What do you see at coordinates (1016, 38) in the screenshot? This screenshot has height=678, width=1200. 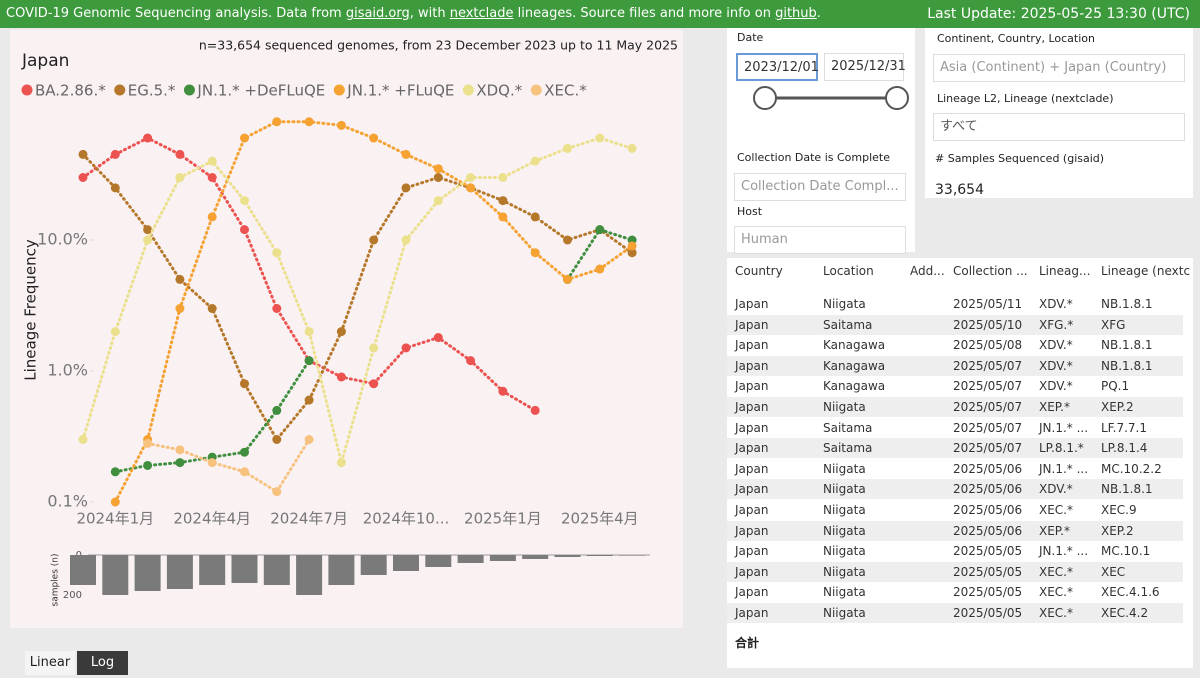 I see `filter-label: Continent, Country, Location` at bounding box center [1016, 38].